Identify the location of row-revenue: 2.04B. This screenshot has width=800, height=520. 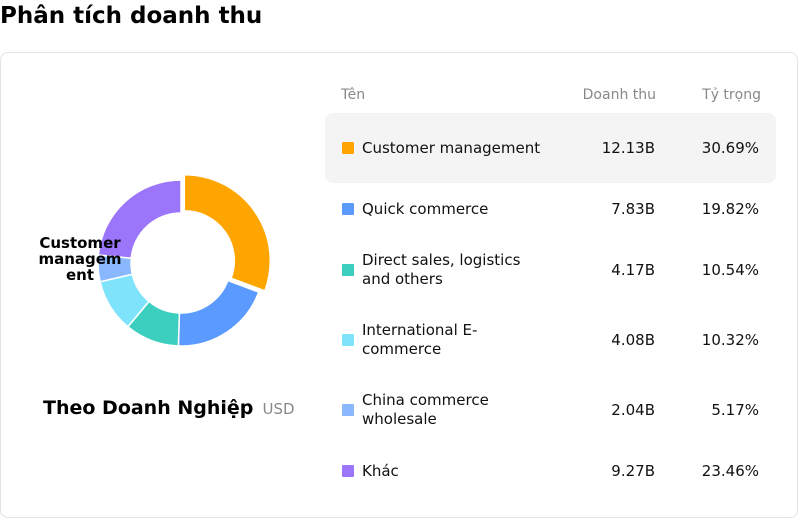
(633, 410).